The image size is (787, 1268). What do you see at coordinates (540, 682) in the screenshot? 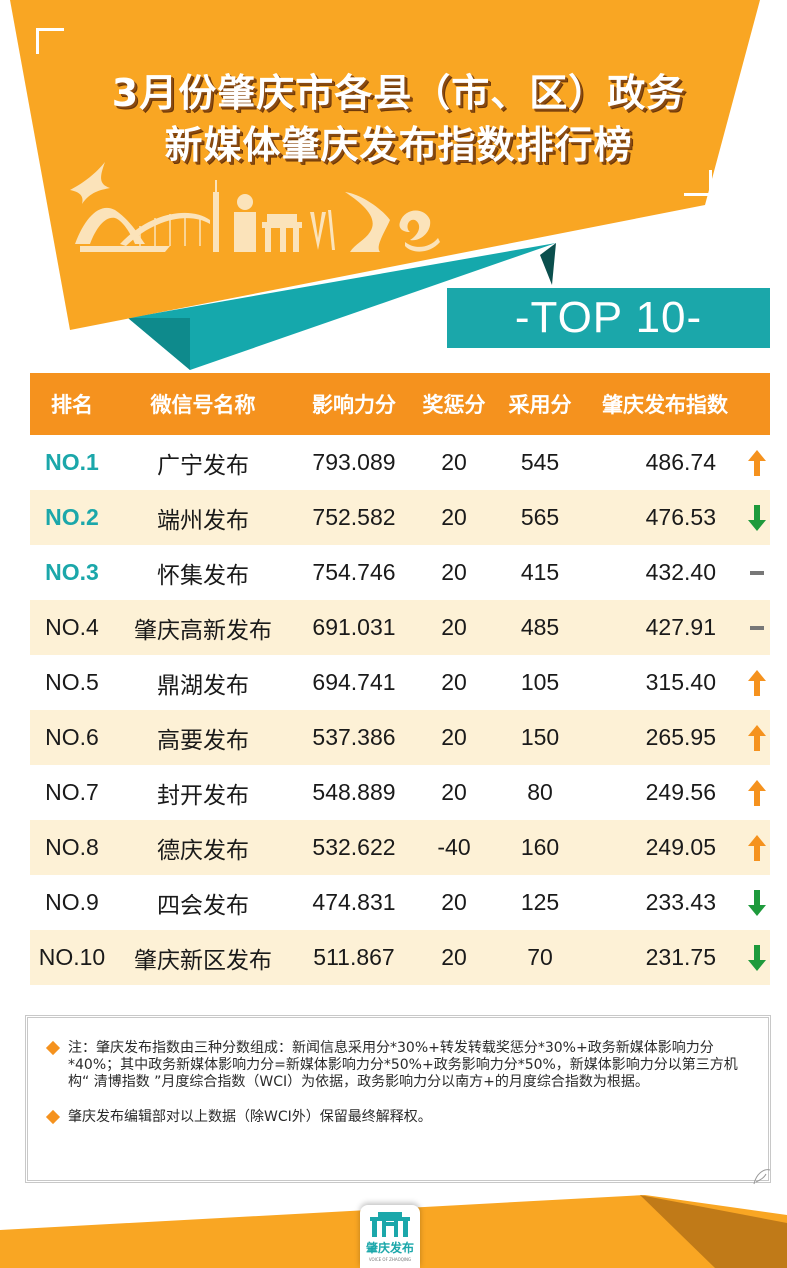
I see `adopt-cell: 105` at bounding box center [540, 682].